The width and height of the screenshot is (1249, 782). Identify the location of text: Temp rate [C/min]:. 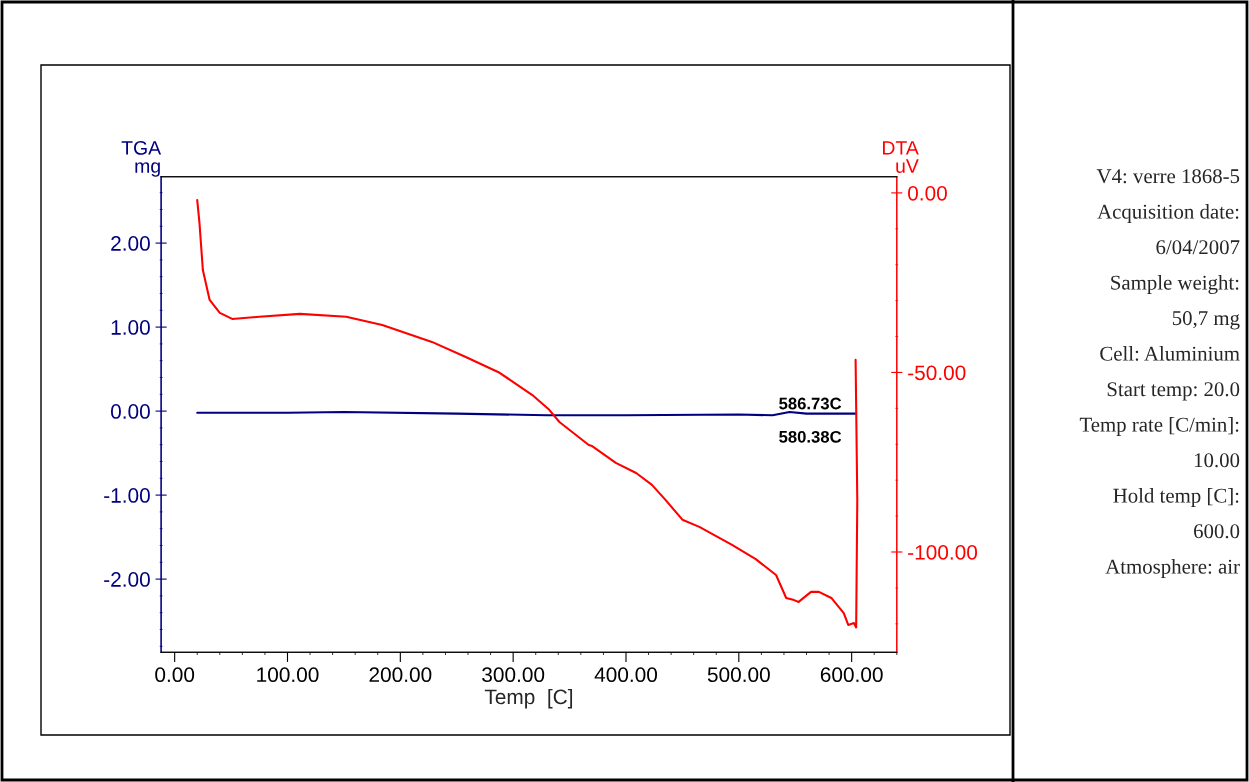
(1159, 426).